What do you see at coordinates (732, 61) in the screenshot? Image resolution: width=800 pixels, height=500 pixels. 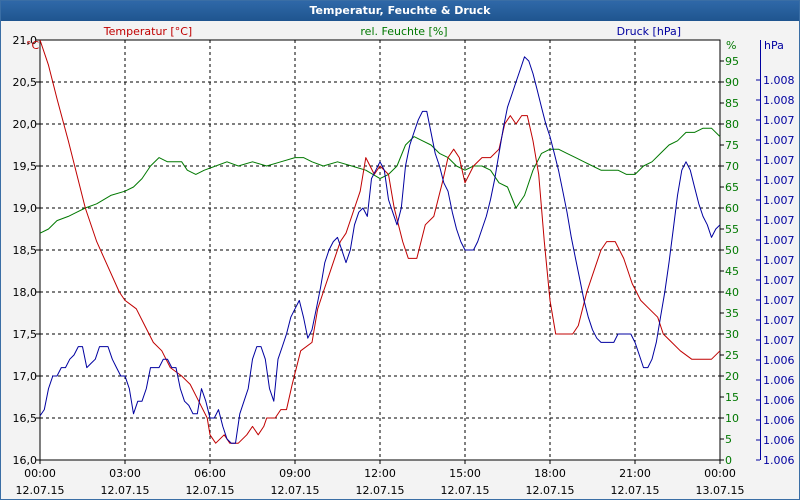 I see `humidity-tick-label: 95` at bounding box center [732, 61].